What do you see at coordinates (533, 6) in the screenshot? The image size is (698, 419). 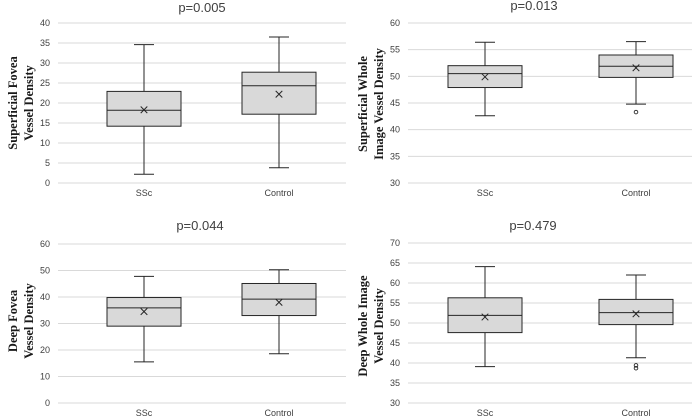 I see `panel-title: p=0.013` at bounding box center [533, 6].